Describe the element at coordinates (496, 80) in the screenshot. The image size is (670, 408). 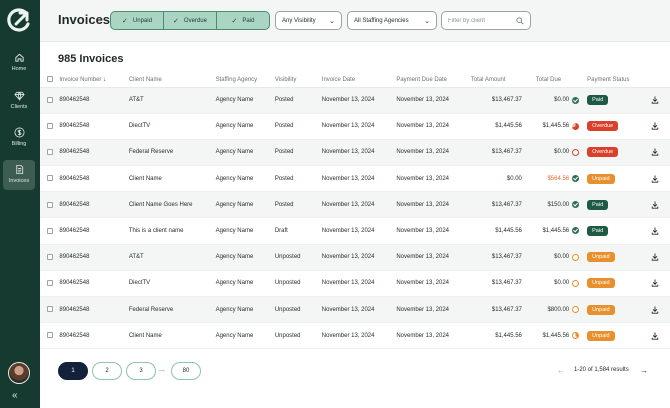
I see `col-total-amount: Total Amount` at that location.